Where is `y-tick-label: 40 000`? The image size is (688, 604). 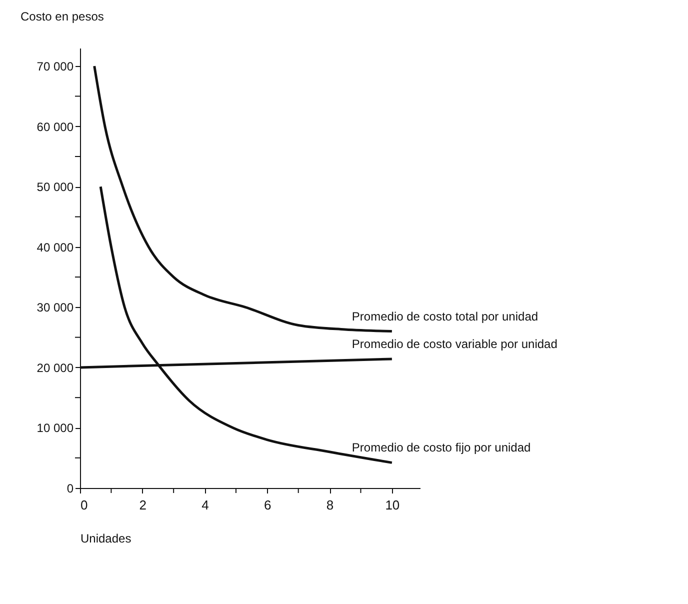
y-tick-label: 40 000 is located at coordinates (55, 247).